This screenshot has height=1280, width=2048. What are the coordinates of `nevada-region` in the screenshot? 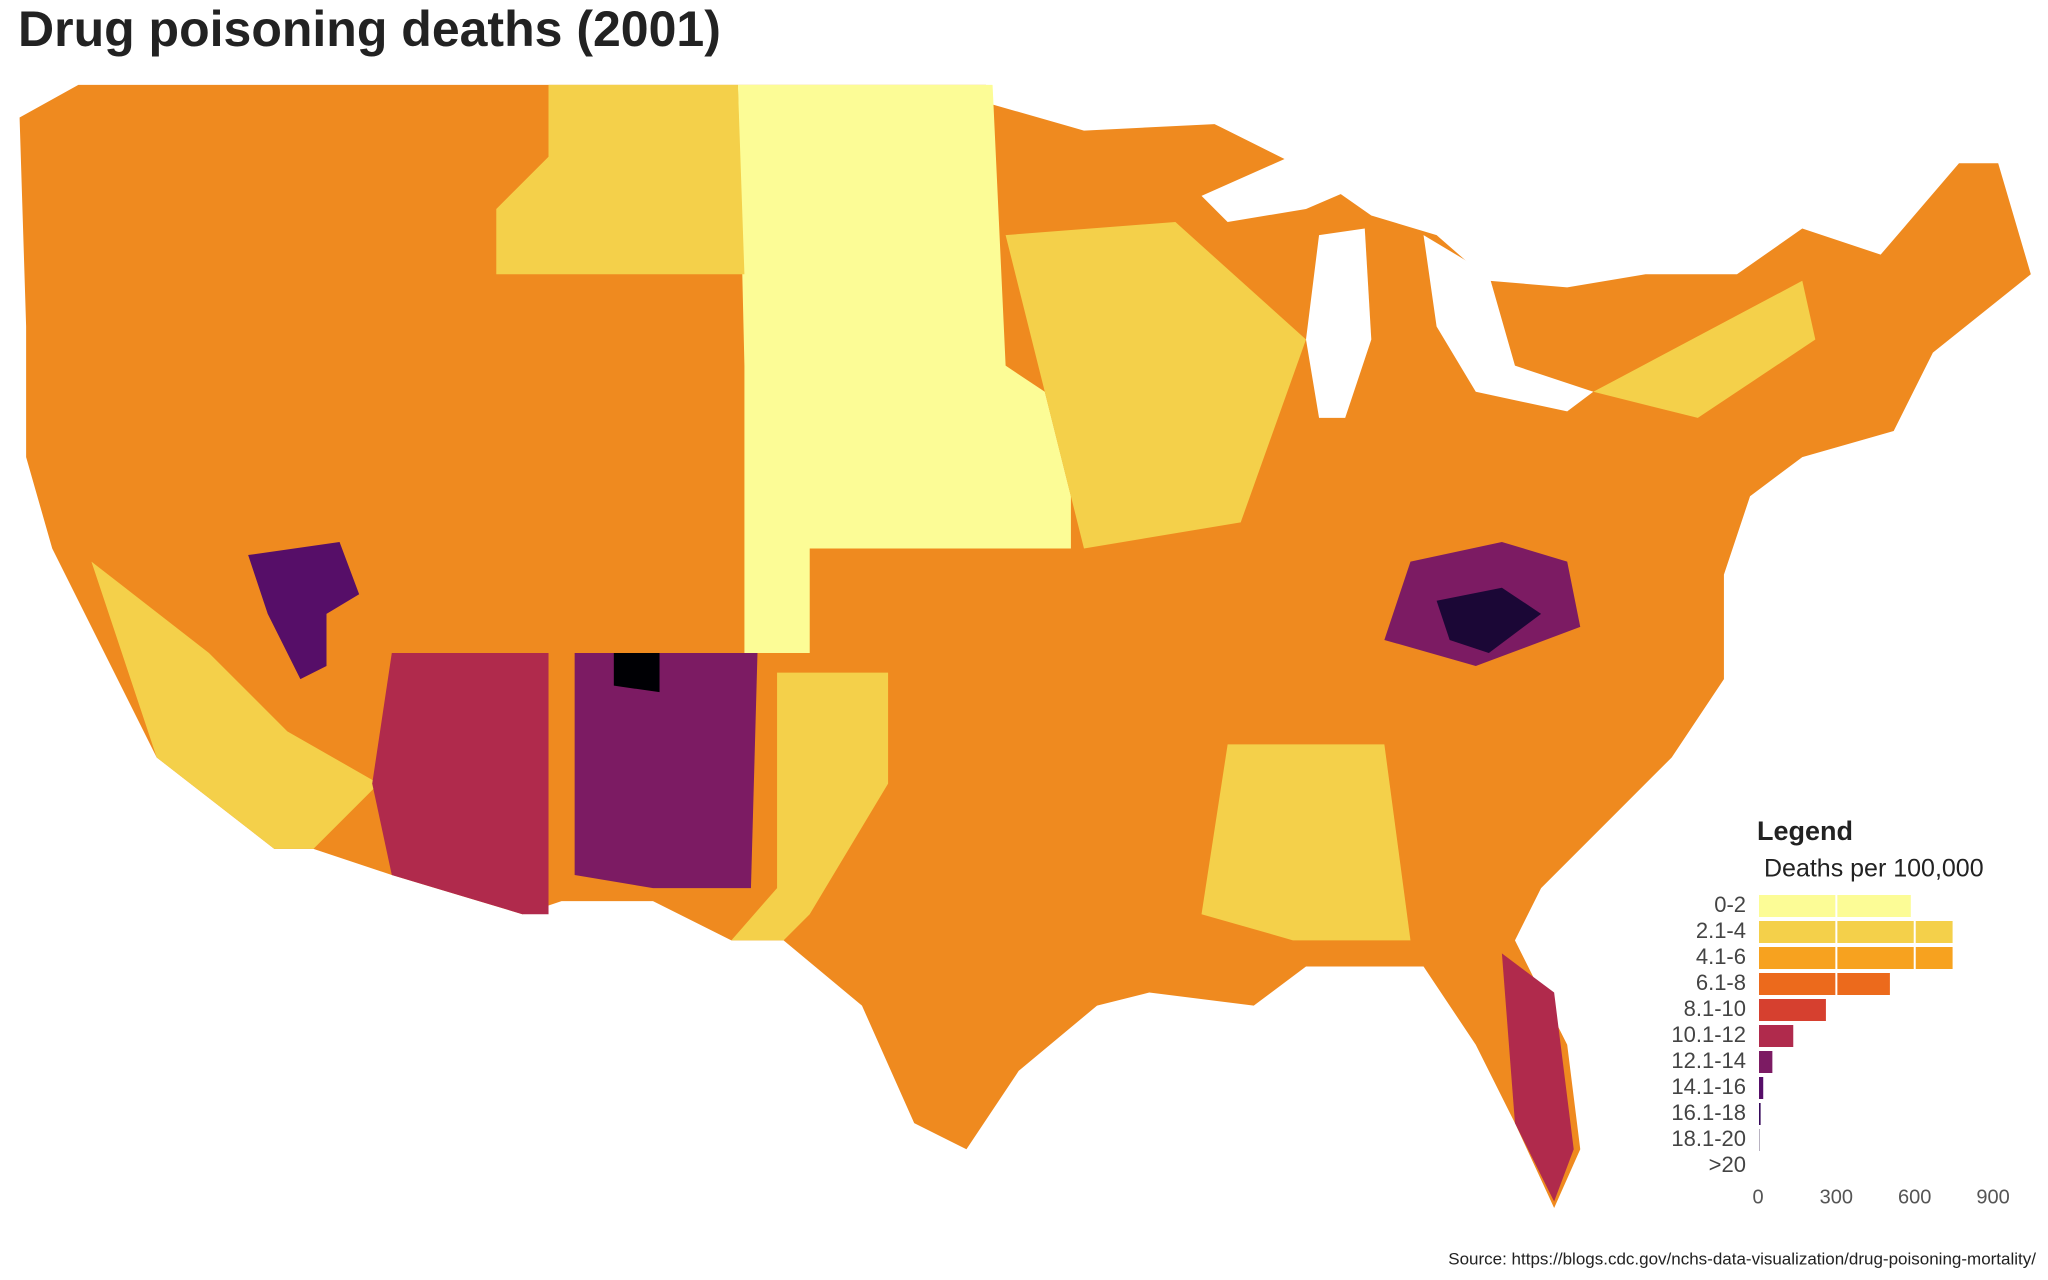 It's located at (304, 610).